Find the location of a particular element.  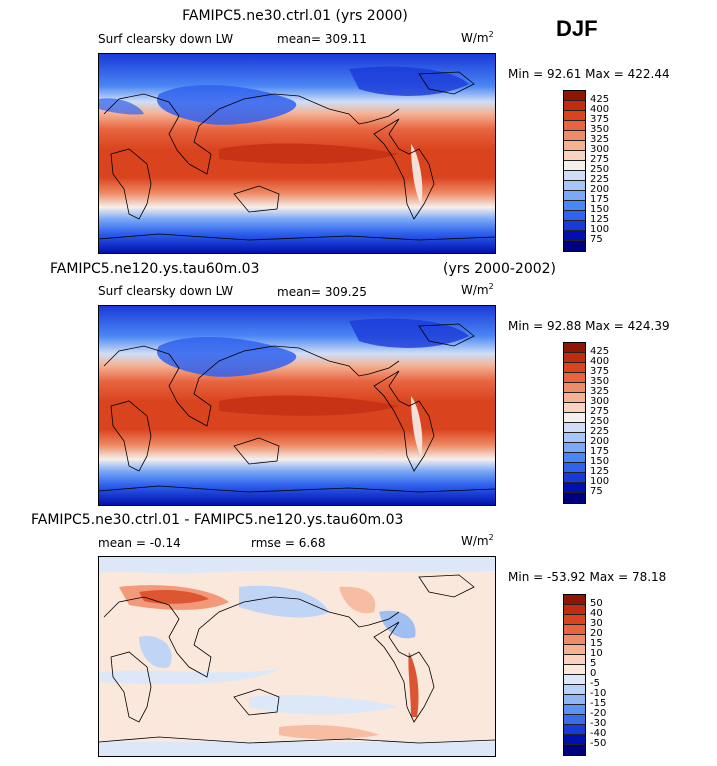

colorbar-tick-label: 200 is located at coordinates (600, 189).